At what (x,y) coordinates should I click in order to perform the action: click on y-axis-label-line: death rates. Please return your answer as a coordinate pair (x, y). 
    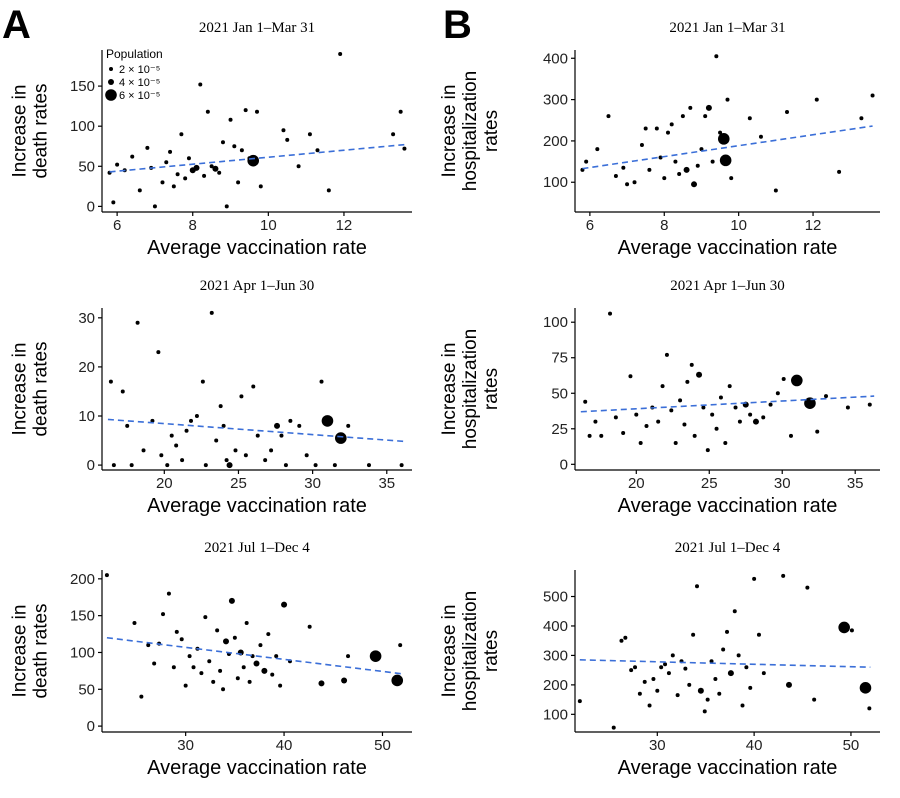
    Looking at the image, I should click on (41, 650).